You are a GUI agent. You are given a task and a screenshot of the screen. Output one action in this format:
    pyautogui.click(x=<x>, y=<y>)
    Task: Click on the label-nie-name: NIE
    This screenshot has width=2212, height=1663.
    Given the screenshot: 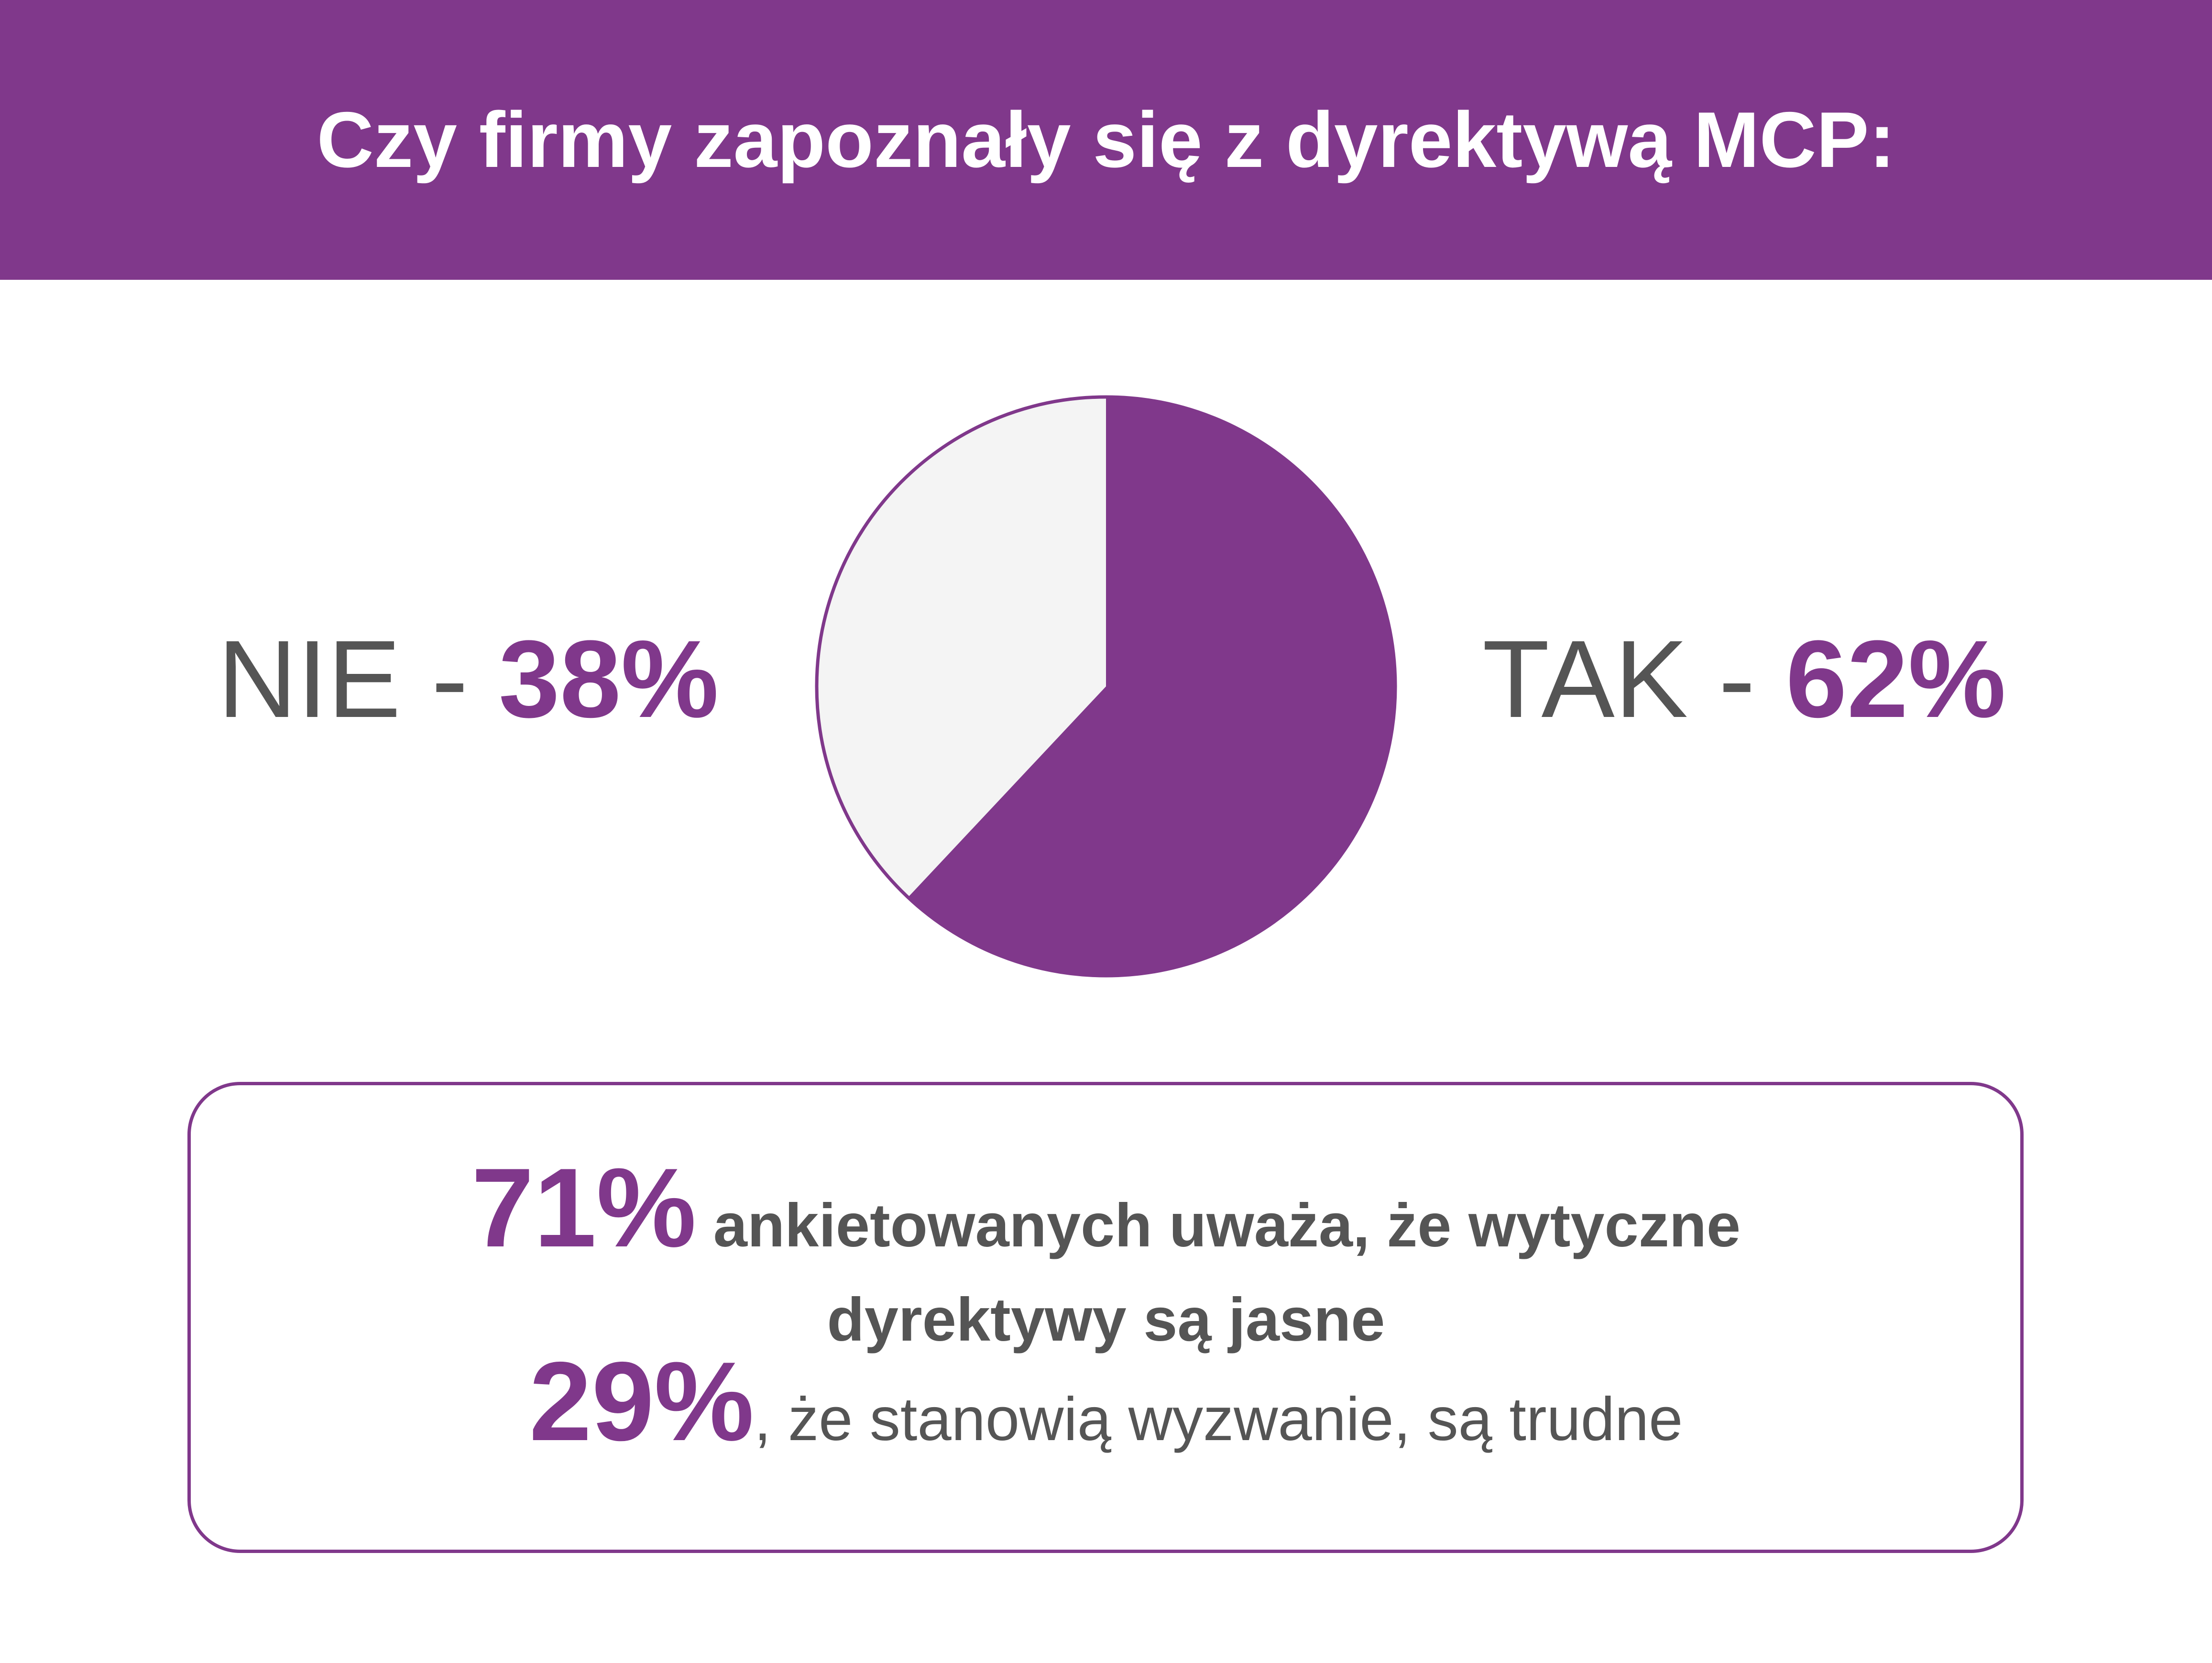 What is the action you would take?
    pyautogui.click(x=309, y=678)
    